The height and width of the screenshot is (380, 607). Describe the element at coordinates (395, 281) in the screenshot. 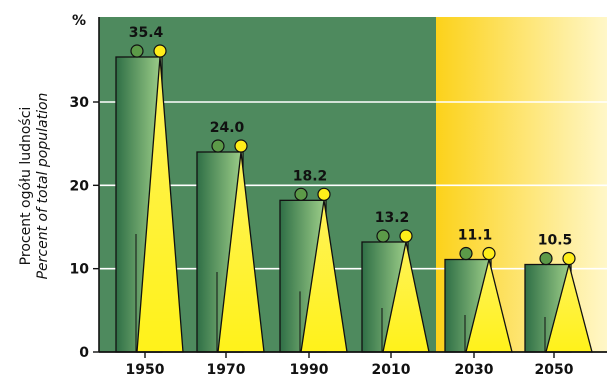

I see `bar-2010: 13.2` at that location.